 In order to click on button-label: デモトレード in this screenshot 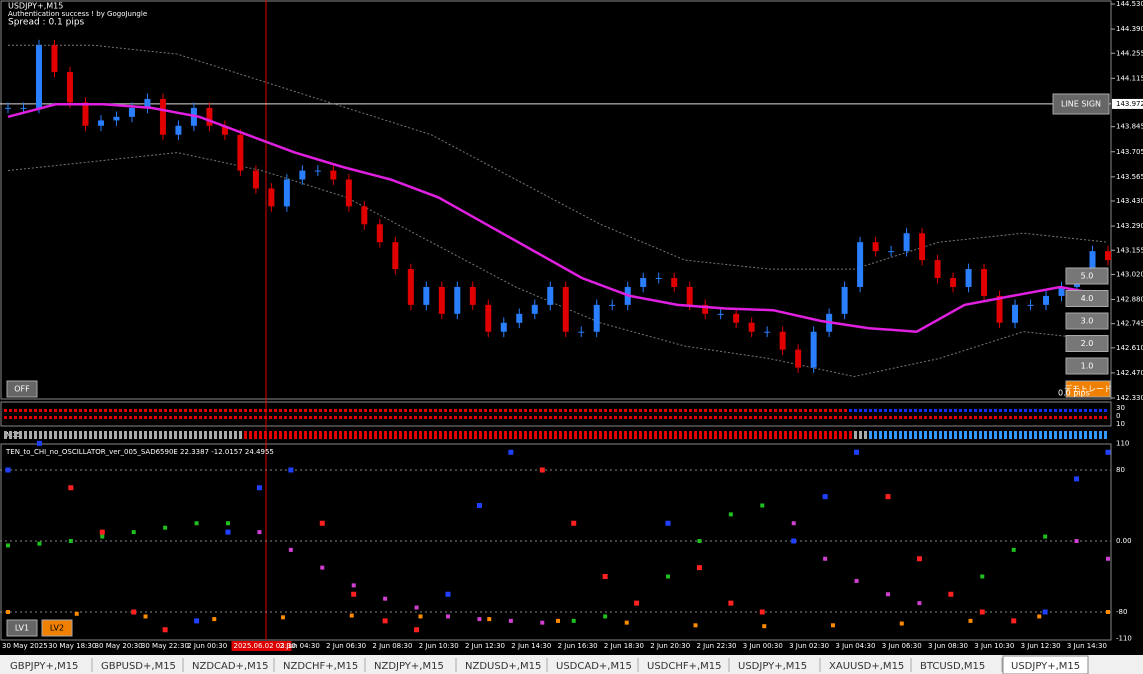, I will do `click(1088, 389)`.